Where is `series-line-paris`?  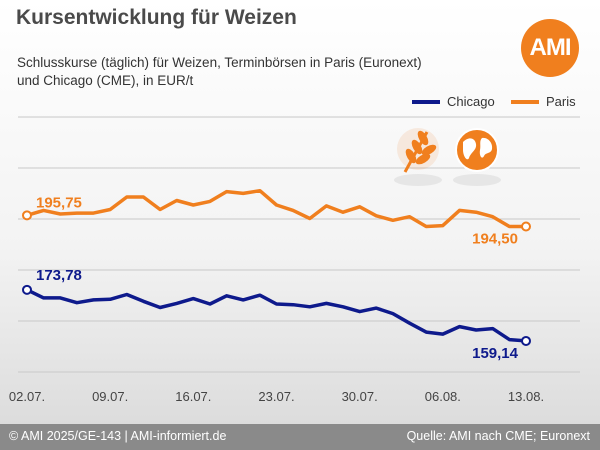
series-line-paris is located at coordinates (276, 208).